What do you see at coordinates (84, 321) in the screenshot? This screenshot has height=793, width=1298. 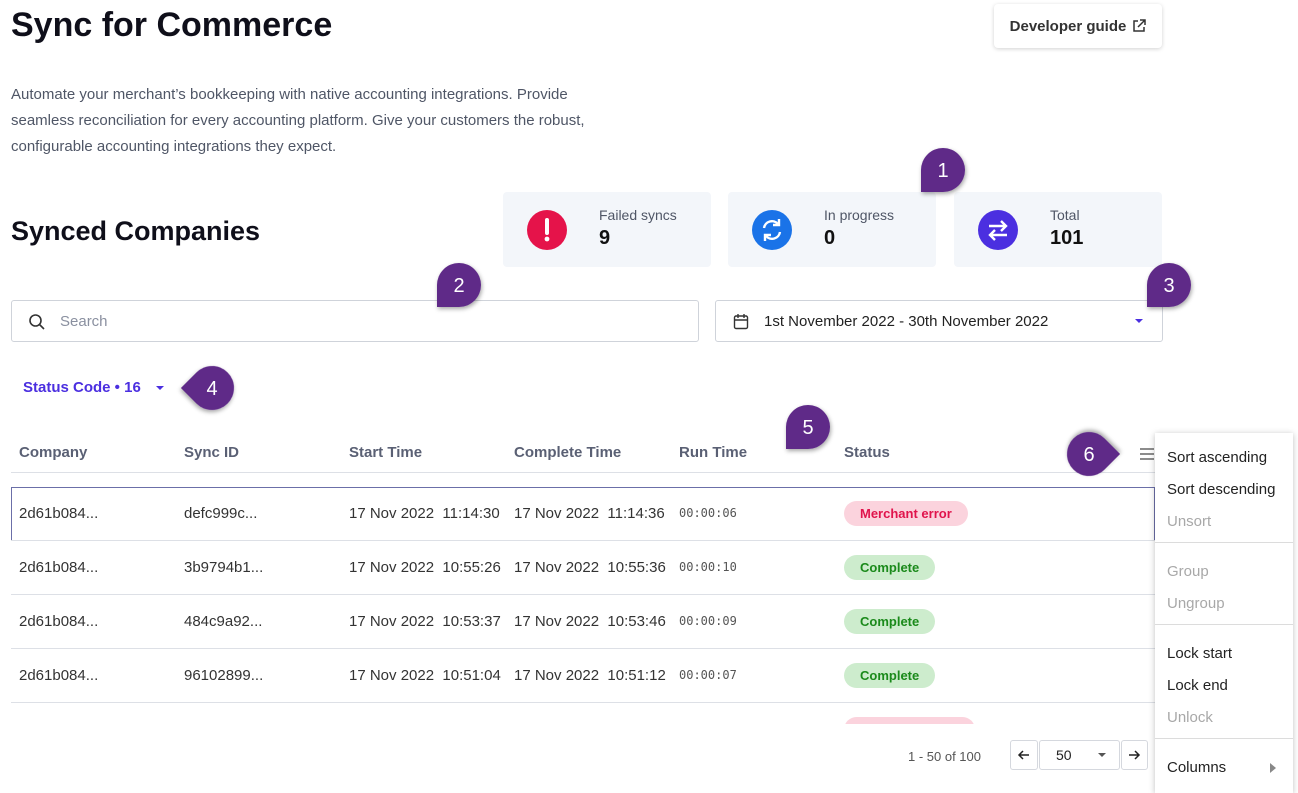 I see `search-placeholder: Search` at bounding box center [84, 321].